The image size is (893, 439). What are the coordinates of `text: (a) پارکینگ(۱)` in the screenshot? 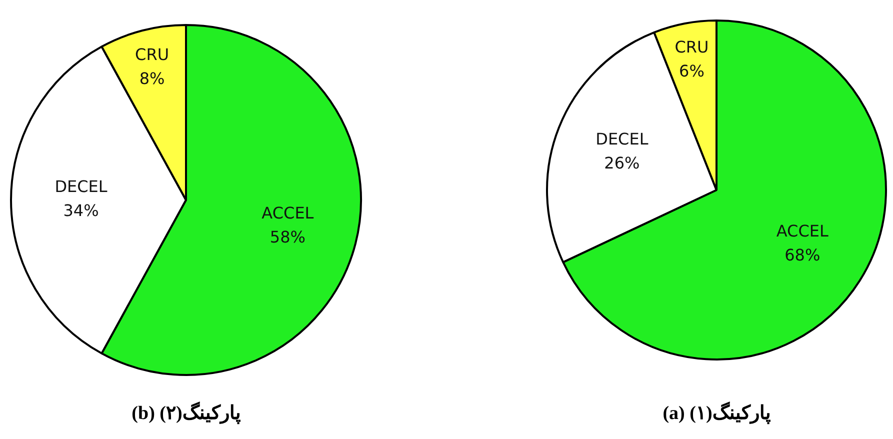 It's located at (717, 413).